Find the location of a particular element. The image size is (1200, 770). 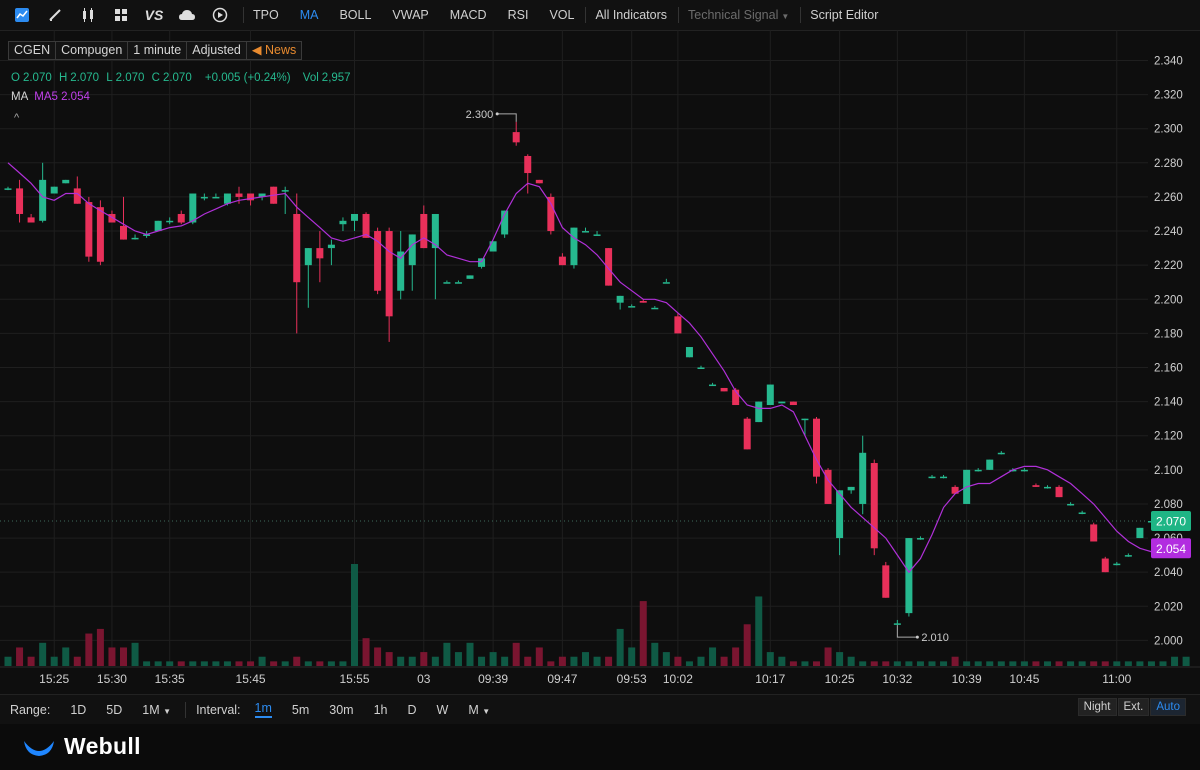

indicator-rsi: RSI is located at coordinates (518, 15).